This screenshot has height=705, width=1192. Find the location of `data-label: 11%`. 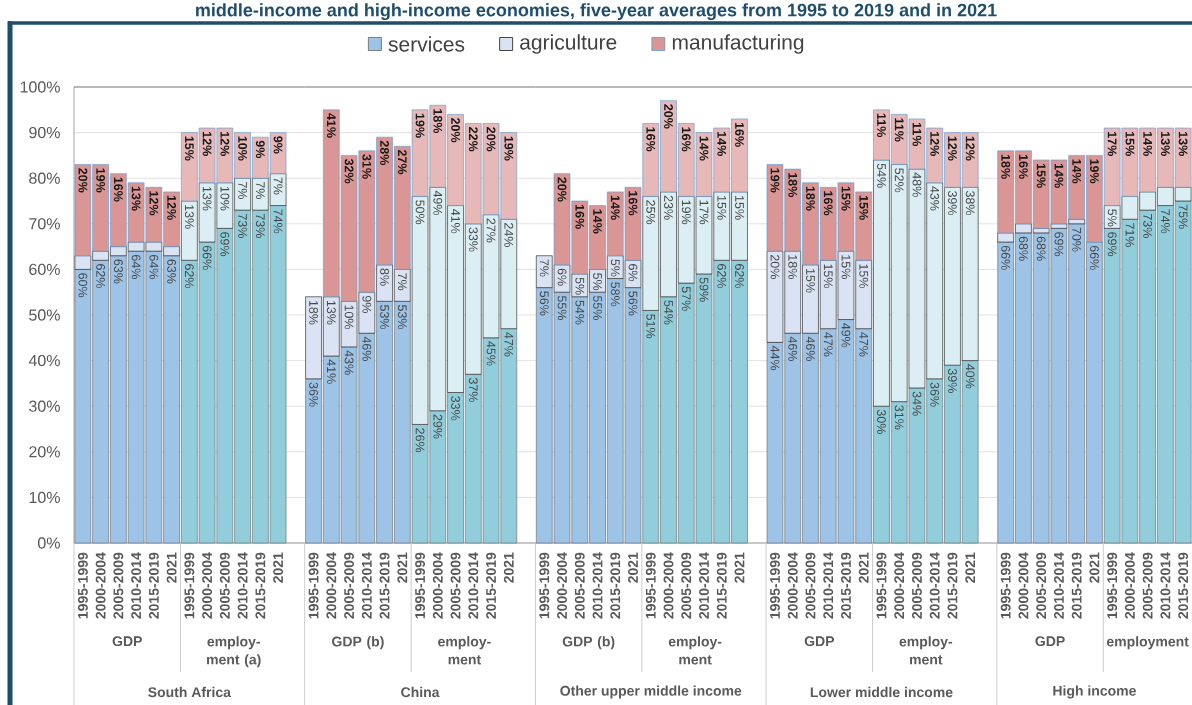

data-label: 11% is located at coordinates (899, 130).